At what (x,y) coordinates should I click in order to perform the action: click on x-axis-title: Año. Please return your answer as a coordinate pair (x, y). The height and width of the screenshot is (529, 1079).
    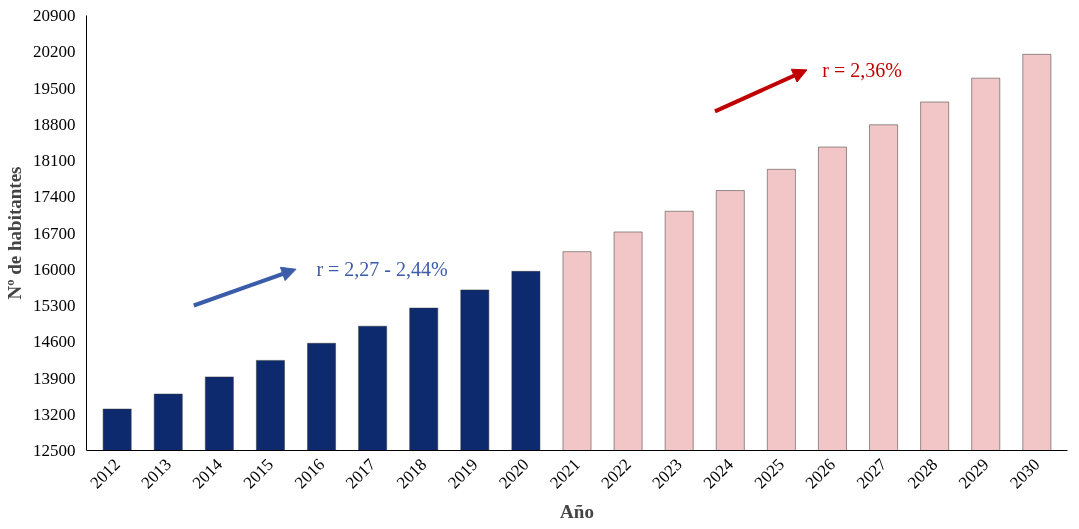
    Looking at the image, I should click on (577, 512).